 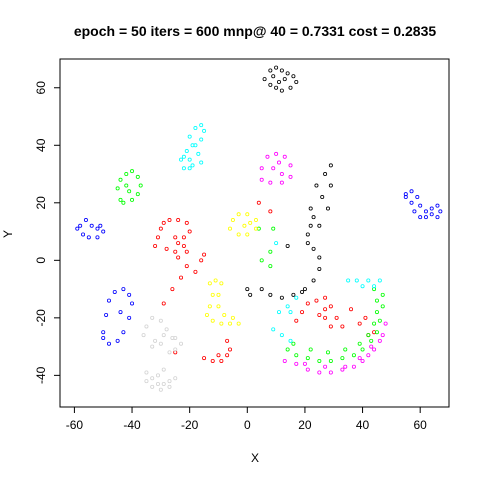 What do you see at coordinates (190, 425) in the screenshot?
I see `x-tick-label: -20` at bounding box center [190, 425].